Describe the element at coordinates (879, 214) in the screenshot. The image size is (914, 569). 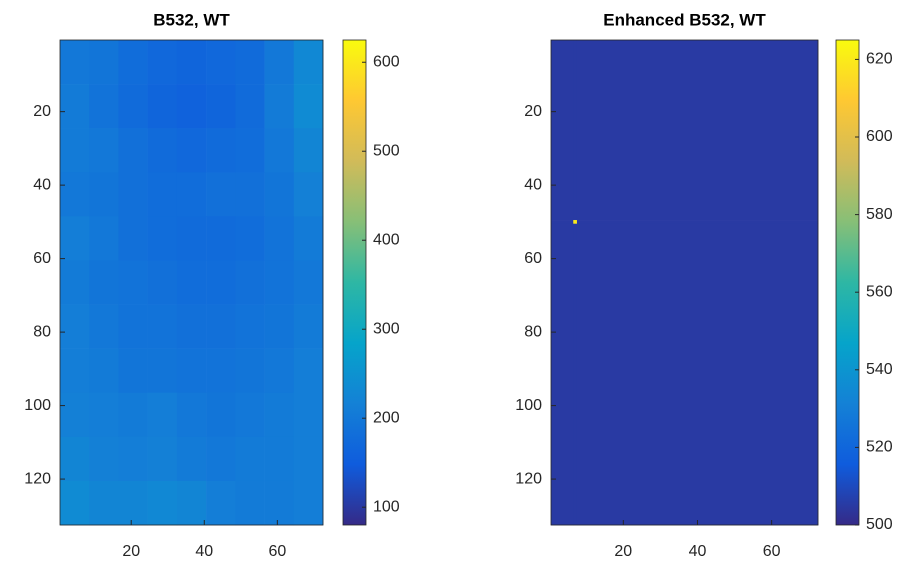
I see `colorbar-tick-label: 580` at that location.